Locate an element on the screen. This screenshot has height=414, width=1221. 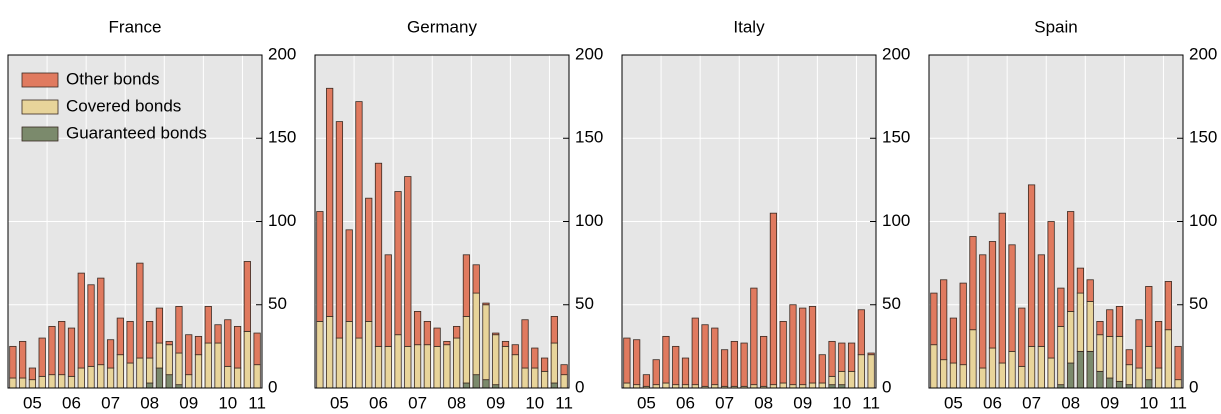
chart-title: Germany is located at coordinates (442, 26).